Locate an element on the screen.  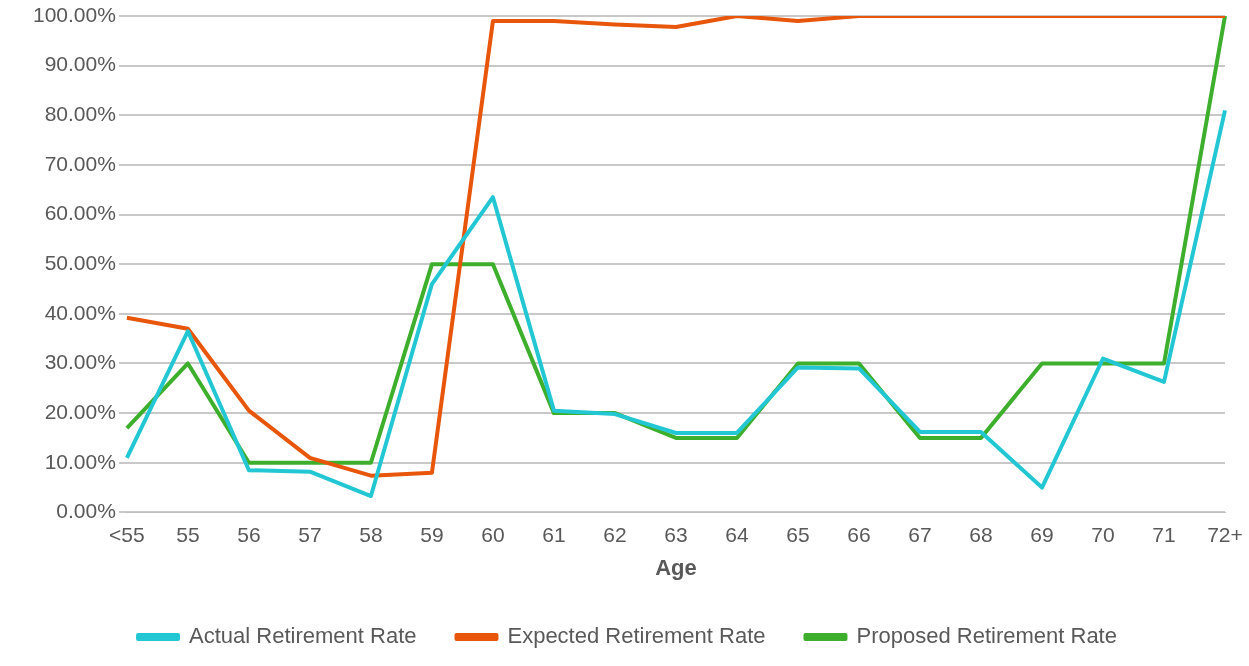
legend-label: Expected Retirement Rate is located at coordinates (636, 636).